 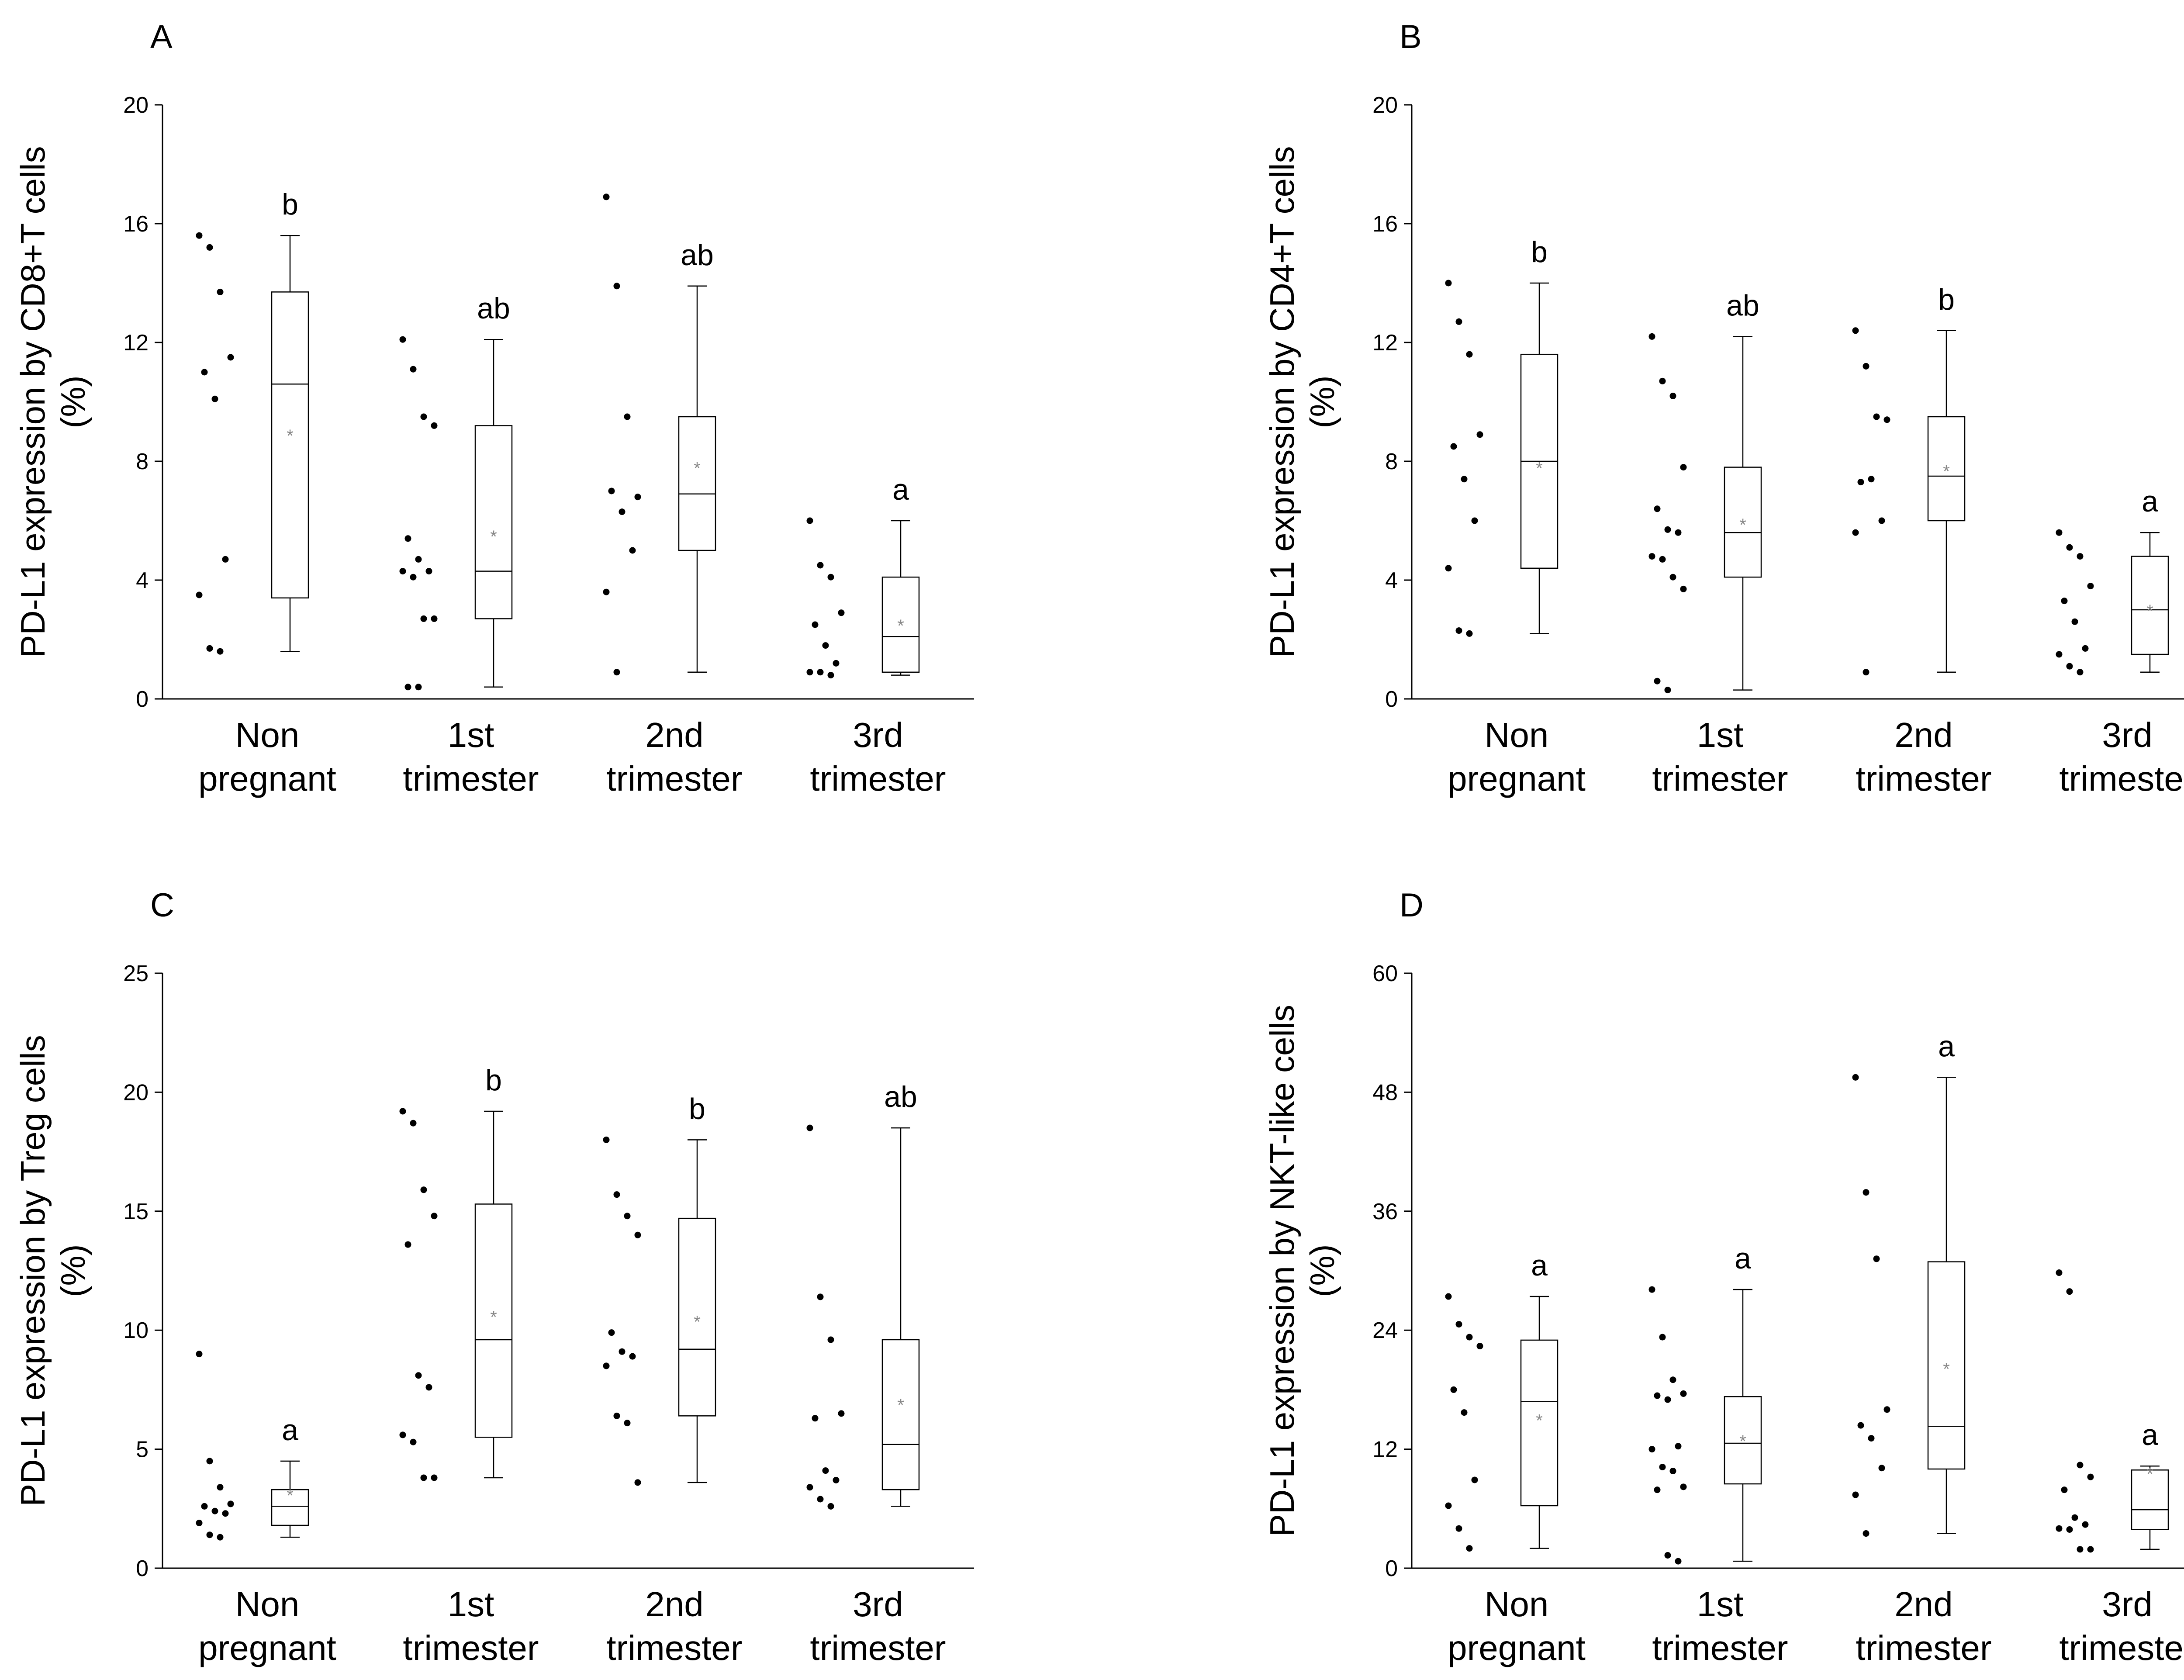 I want to click on category-label-line: 2nd, so click(x=1923, y=1604).